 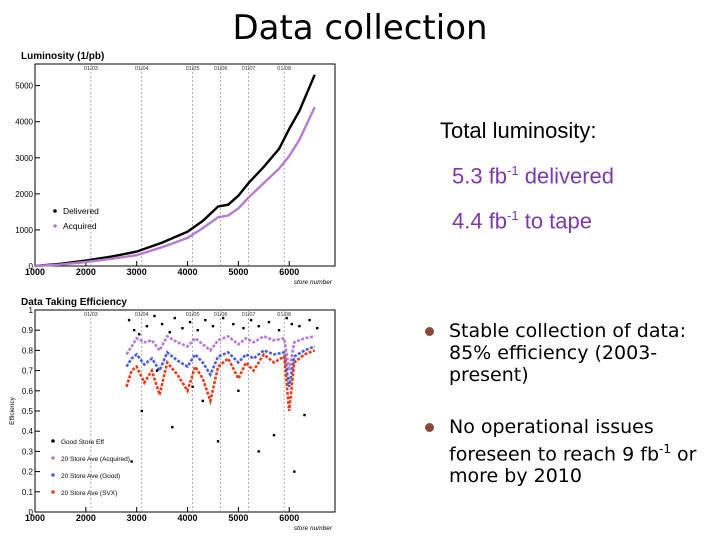 What do you see at coordinates (28, 350) in the screenshot?
I see `y-tick-label: 0.8` at bounding box center [28, 350].